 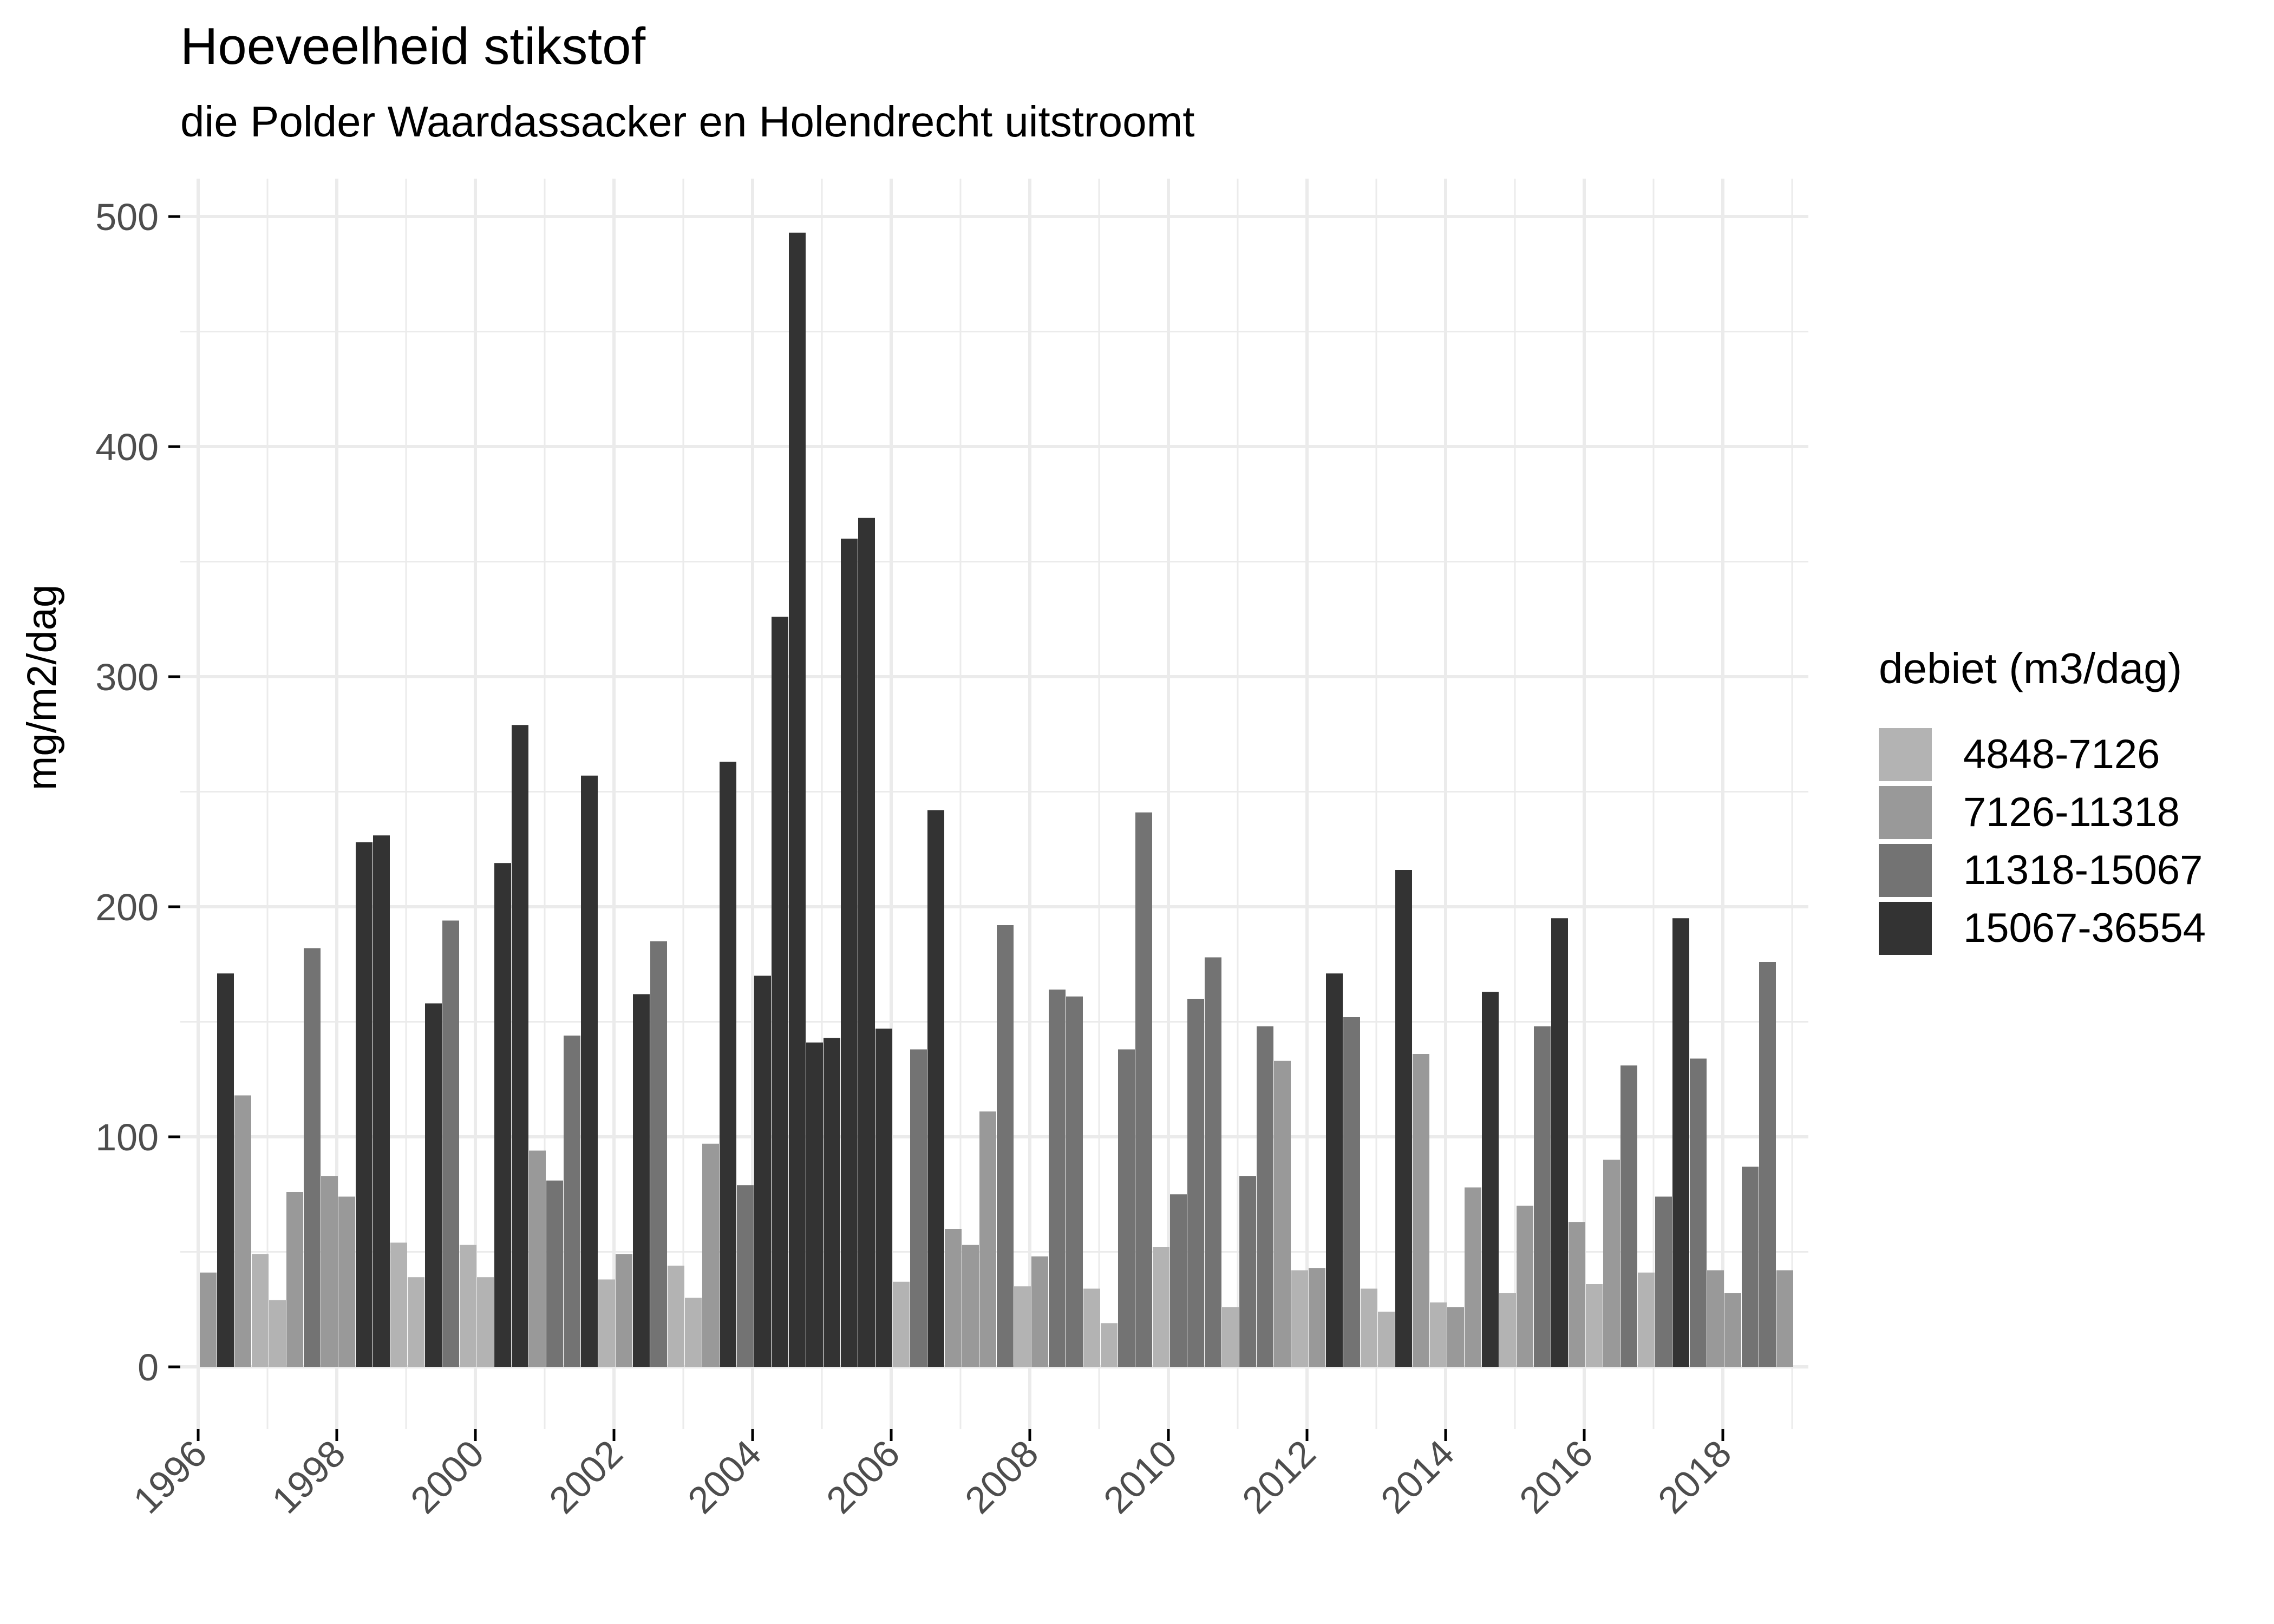 I want to click on x-tick-label: 2016, so click(x=1556, y=1476).